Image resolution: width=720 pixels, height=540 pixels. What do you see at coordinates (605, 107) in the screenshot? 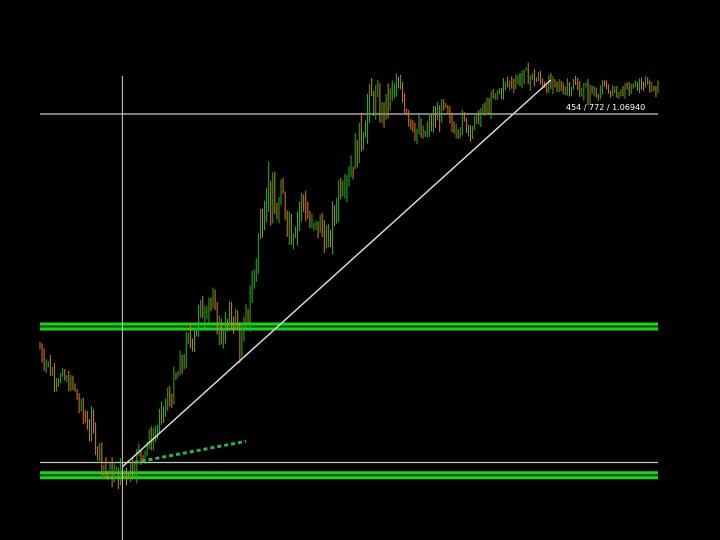
I see `crosshair-readout: 454 / 772 / 1.06940` at bounding box center [605, 107].